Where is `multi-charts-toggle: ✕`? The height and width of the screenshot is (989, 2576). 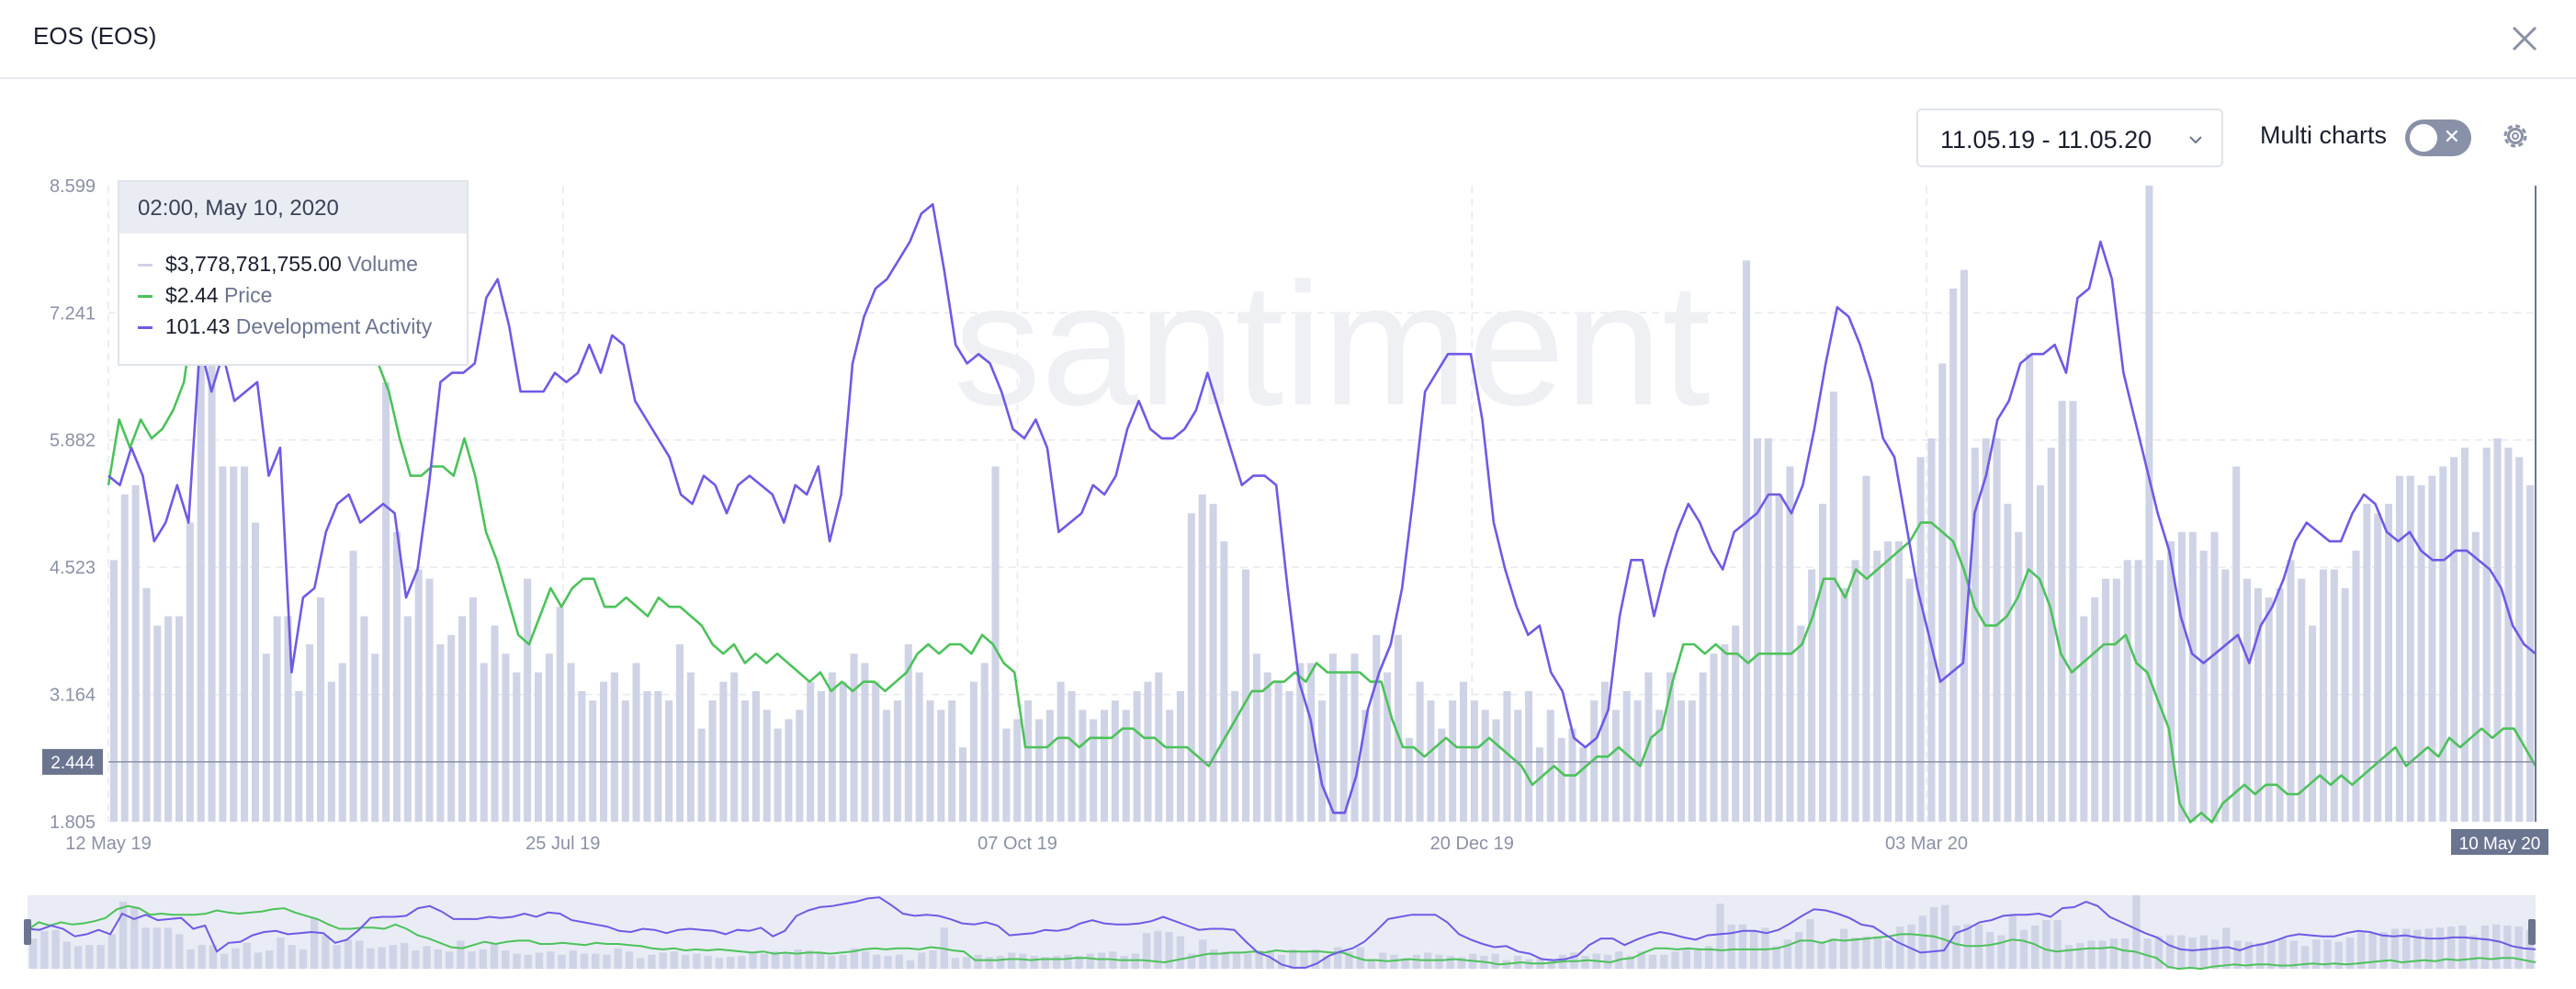 multi-charts-toggle: ✕ is located at coordinates (2438, 137).